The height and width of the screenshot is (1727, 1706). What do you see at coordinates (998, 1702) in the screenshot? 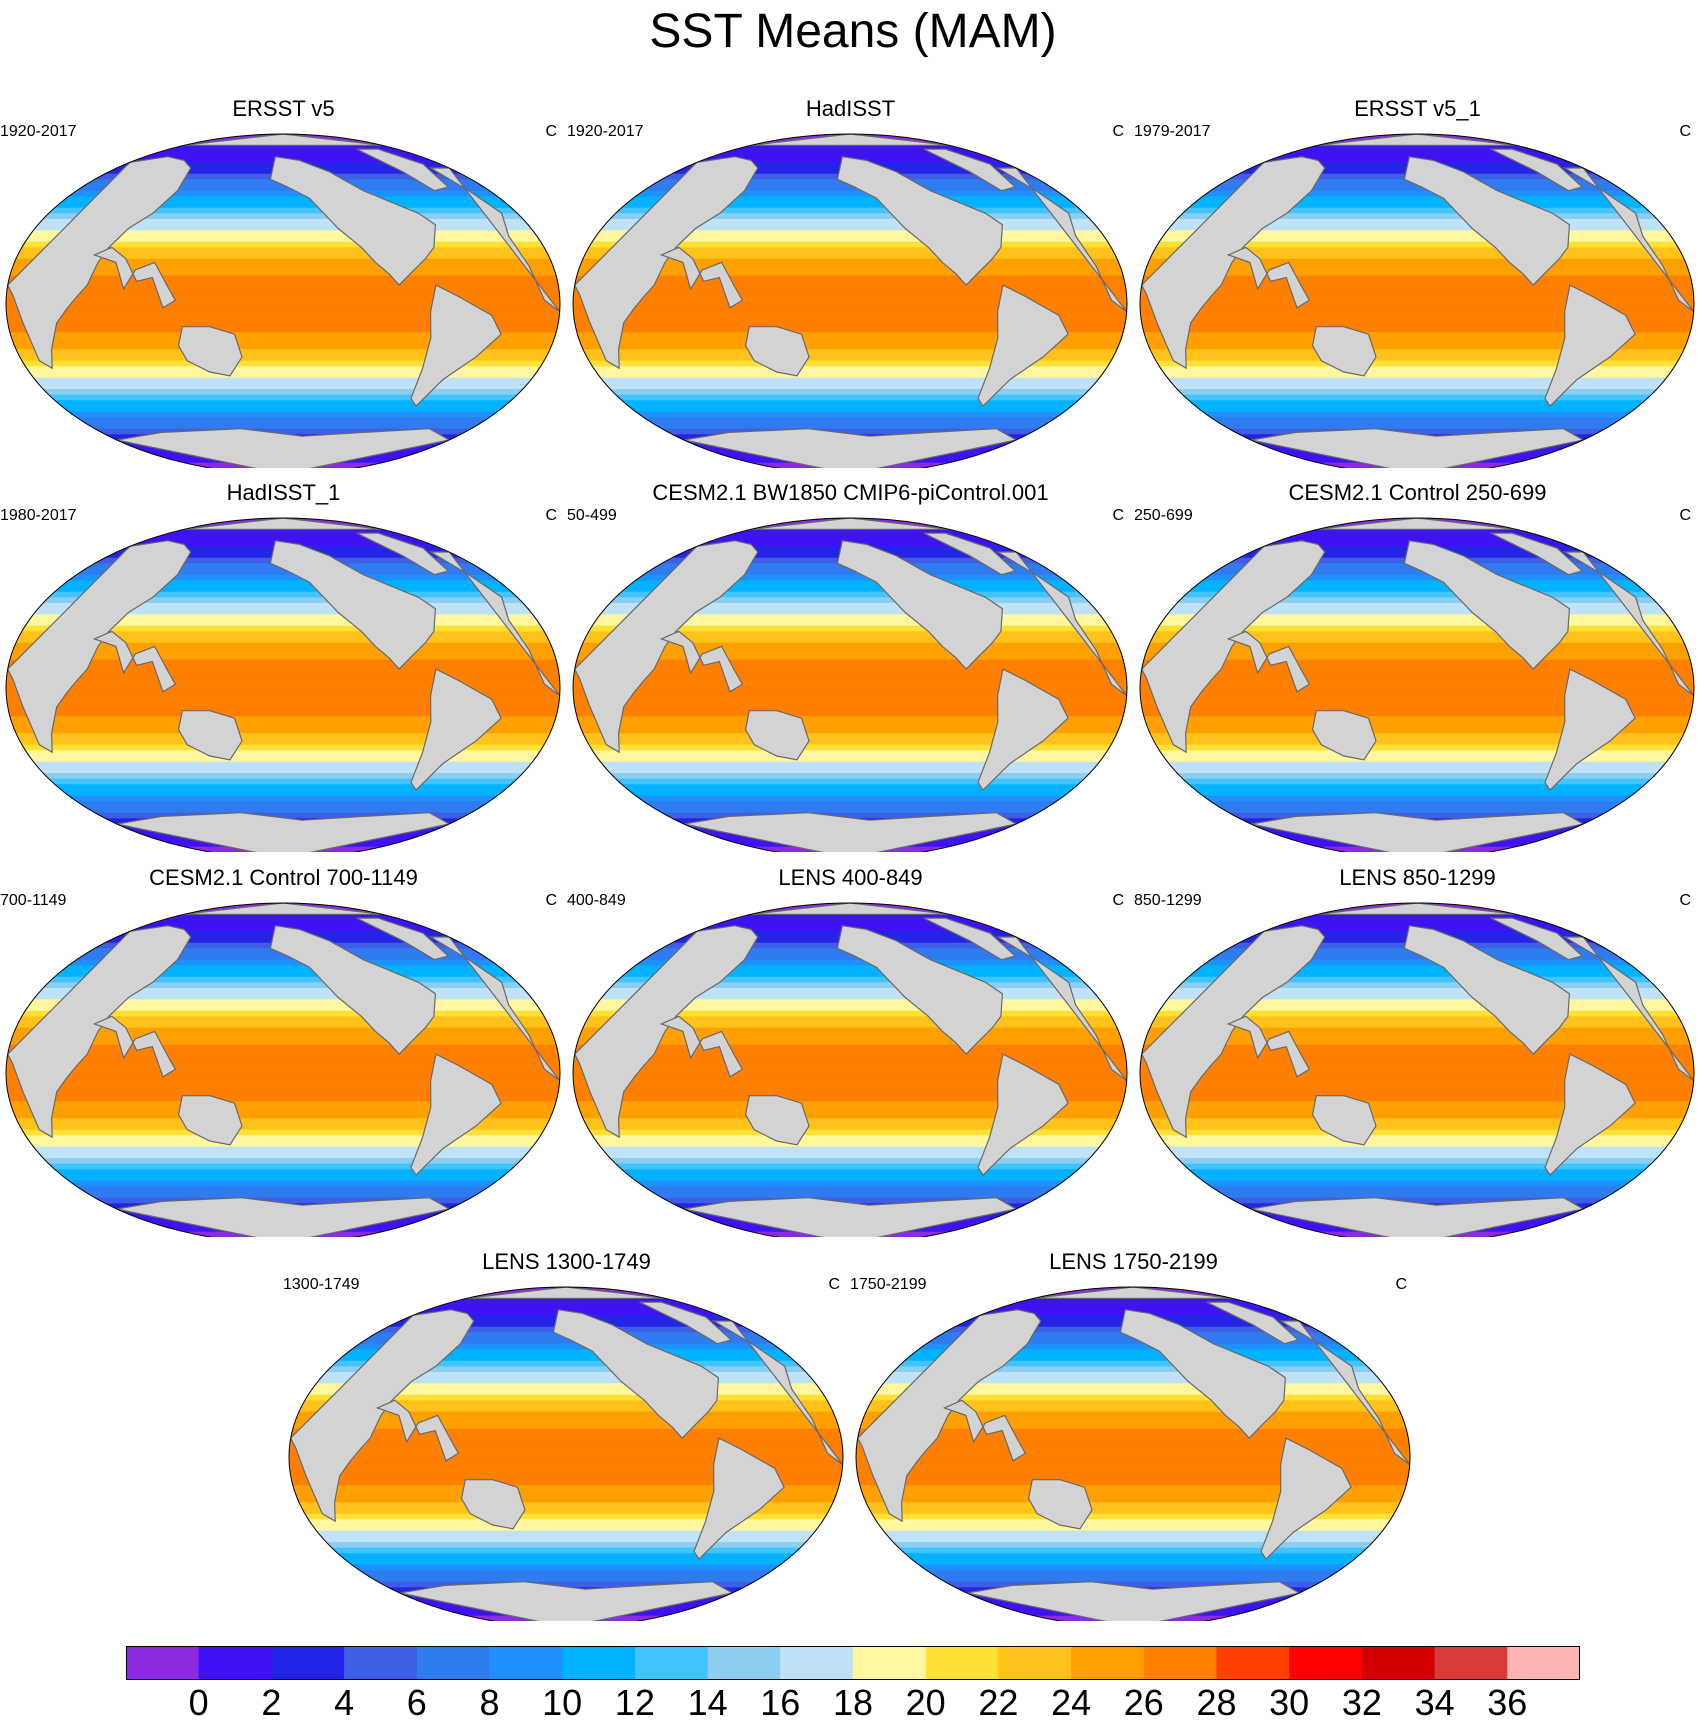
I see `colorbar-tick-label: 22` at bounding box center [998, 1702].